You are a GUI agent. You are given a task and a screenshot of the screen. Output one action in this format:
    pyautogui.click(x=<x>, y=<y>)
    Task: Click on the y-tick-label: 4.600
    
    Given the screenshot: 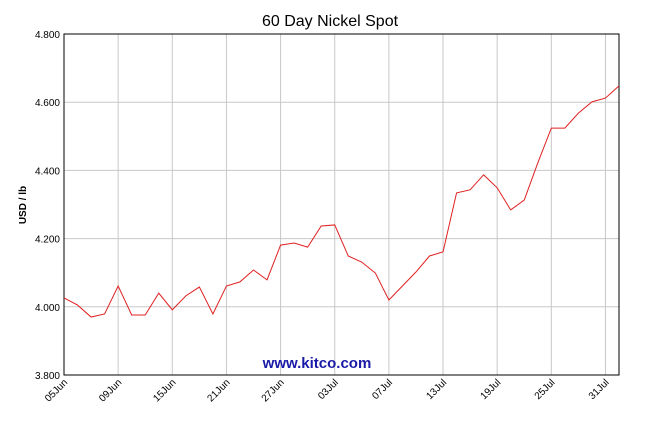 What is the action you would take?
    pyautogui.click(x=47, y=103)
    